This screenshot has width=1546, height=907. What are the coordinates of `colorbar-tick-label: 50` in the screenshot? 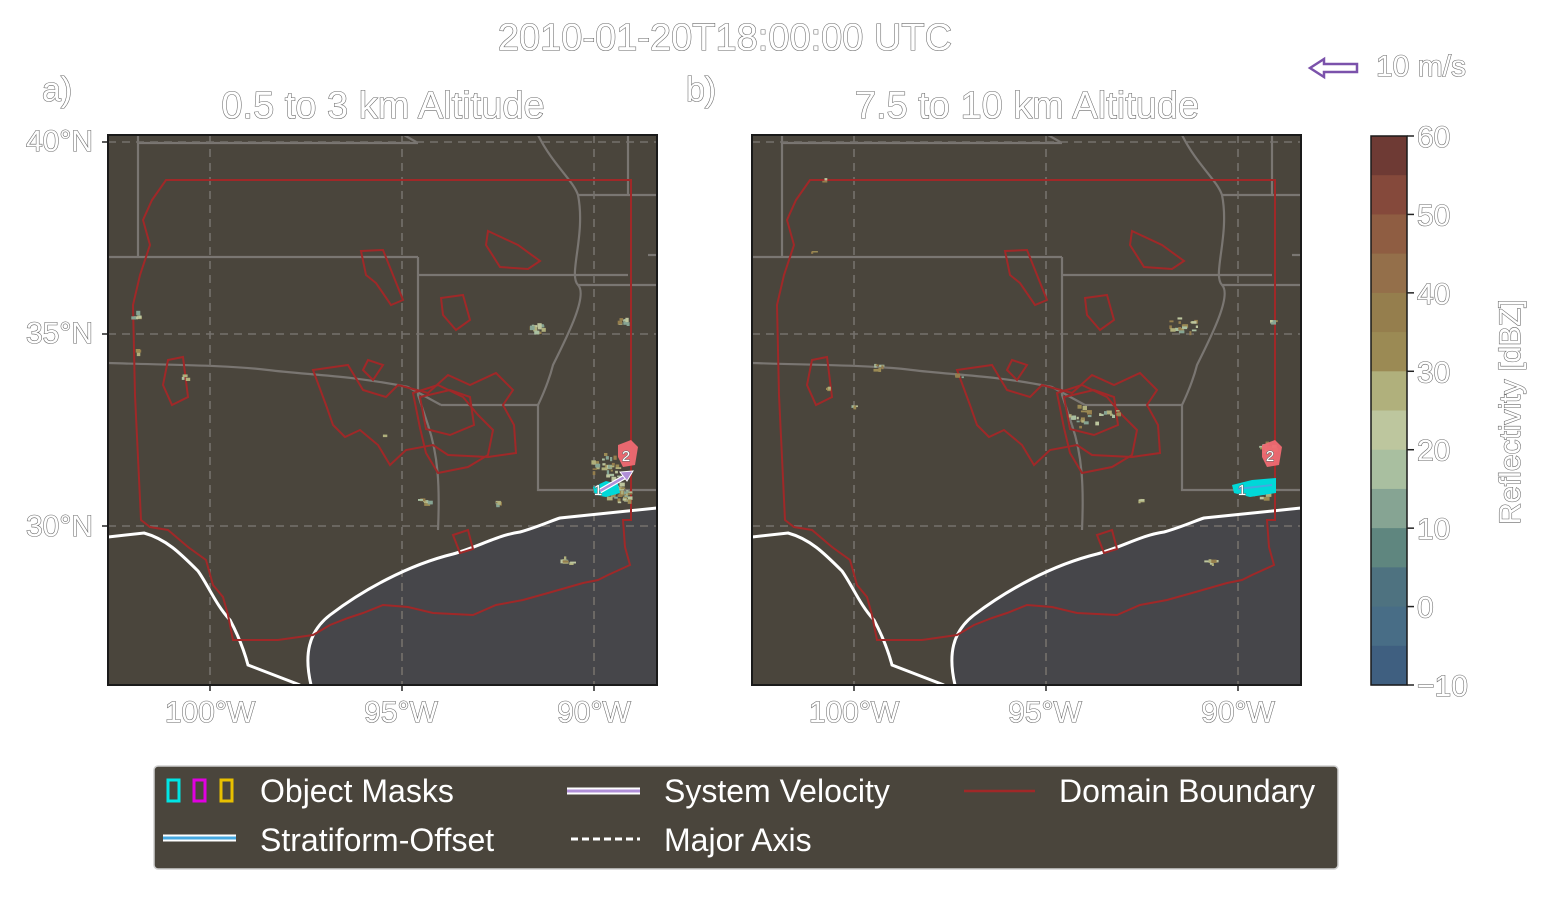 It's located at (1433, 215).